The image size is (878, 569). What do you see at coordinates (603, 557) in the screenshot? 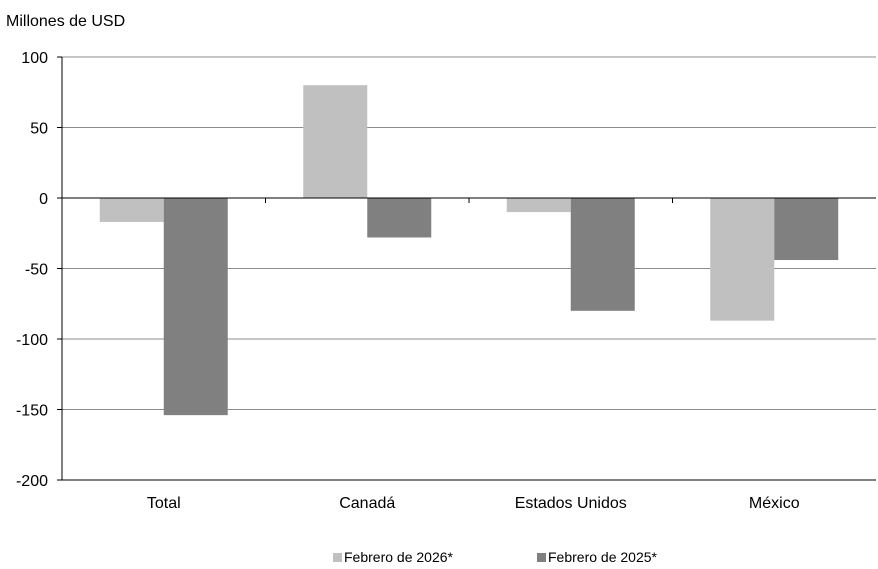
I see `legend-label: Febrero de 2025*` at bounding box center [603, 557].